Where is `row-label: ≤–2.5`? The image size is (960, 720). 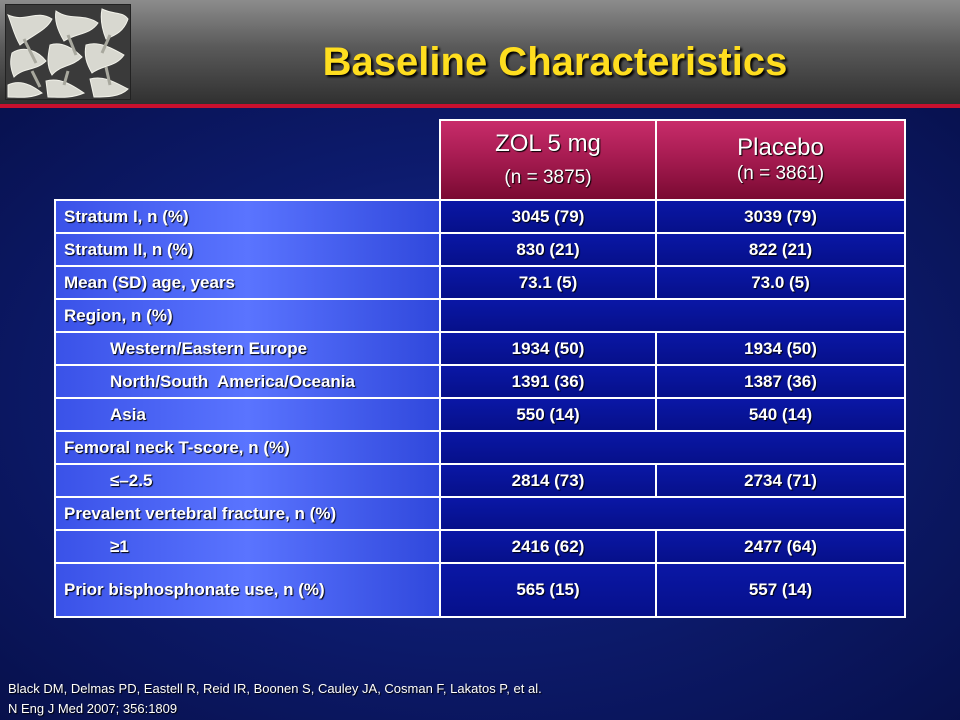 row-label: ≤–2.5 is located at coordinates (247, 480).